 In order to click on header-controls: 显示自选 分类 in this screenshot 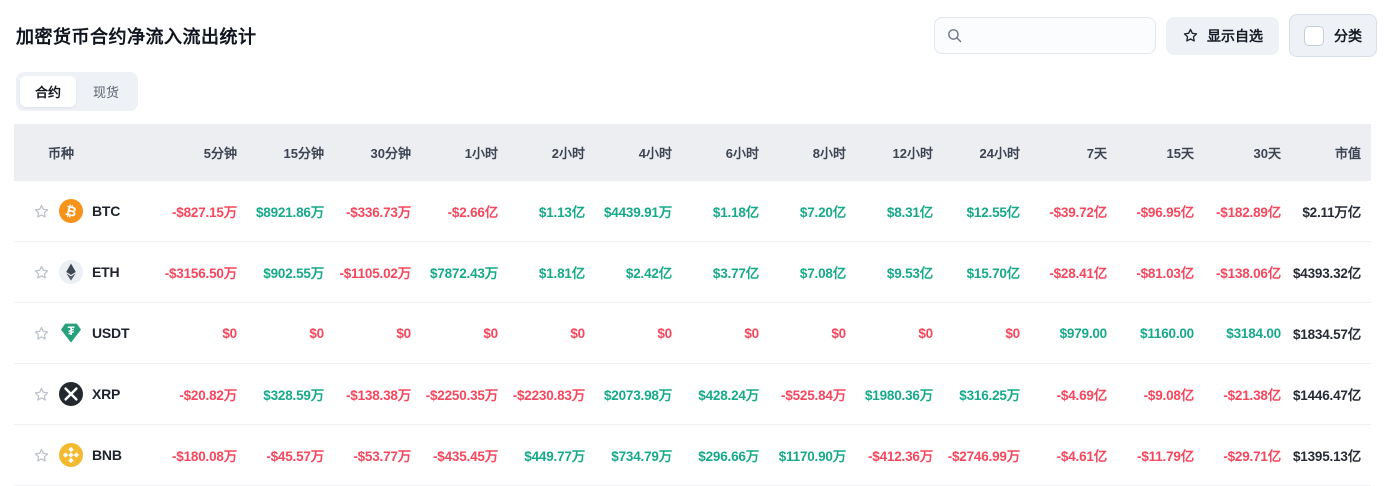, I will do `click(1155, 35)`.